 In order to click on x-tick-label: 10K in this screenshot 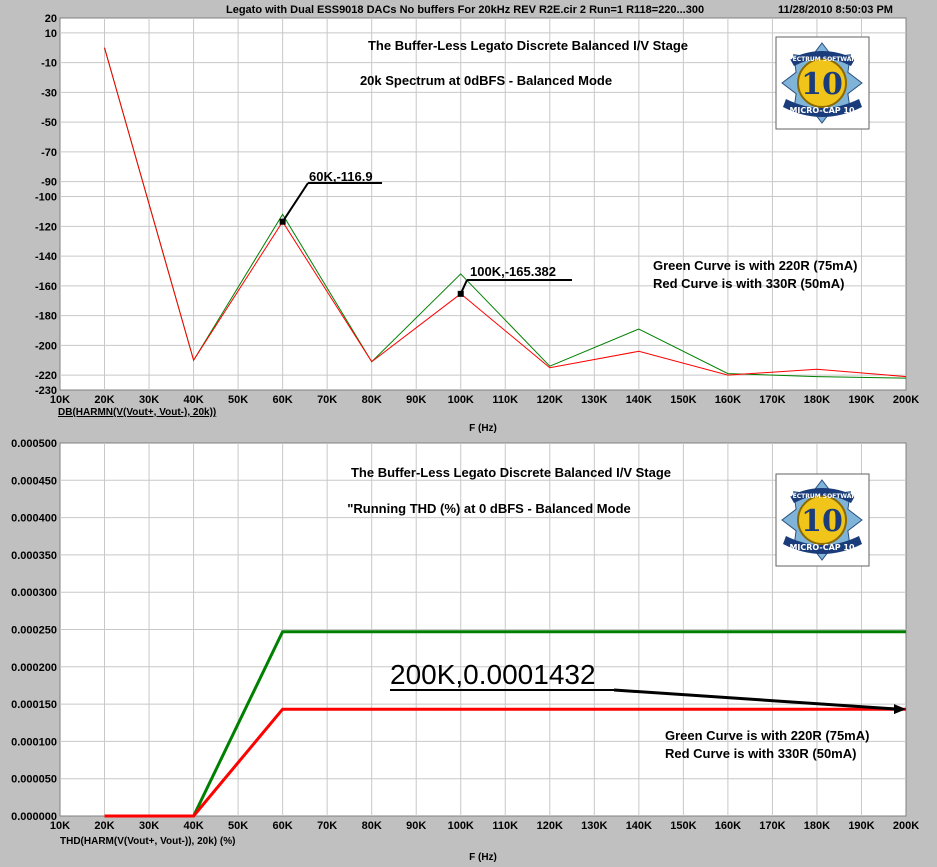, I will do `click(60, 400)`.